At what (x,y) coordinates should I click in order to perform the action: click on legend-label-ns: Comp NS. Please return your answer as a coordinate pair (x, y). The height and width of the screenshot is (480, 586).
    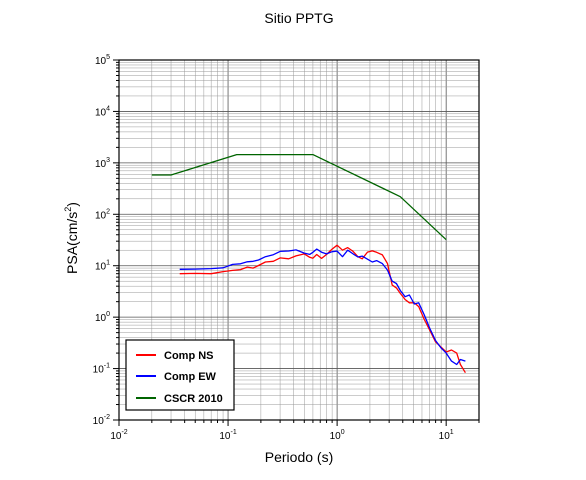
    Looking at the image, I should click on (189, 356).